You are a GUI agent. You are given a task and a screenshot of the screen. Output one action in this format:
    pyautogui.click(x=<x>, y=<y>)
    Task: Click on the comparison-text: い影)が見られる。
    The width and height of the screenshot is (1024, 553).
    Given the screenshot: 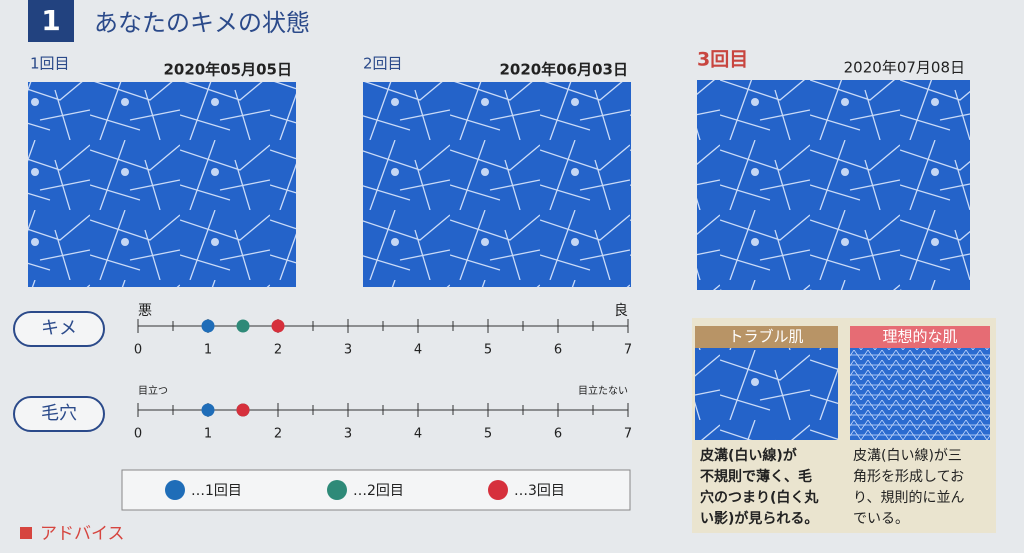 What is the action you would take?
    pyautogui.click(x=759, y=518)
    